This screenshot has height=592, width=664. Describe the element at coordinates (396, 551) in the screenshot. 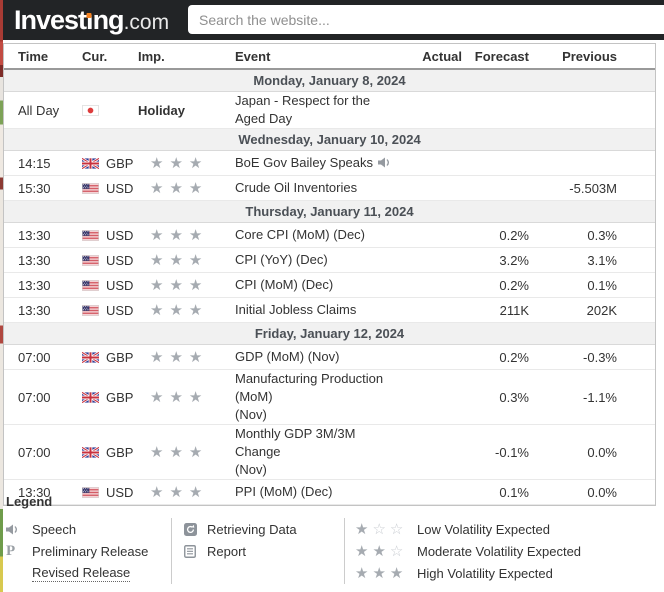

I see `star-icon: ☆` at that location.